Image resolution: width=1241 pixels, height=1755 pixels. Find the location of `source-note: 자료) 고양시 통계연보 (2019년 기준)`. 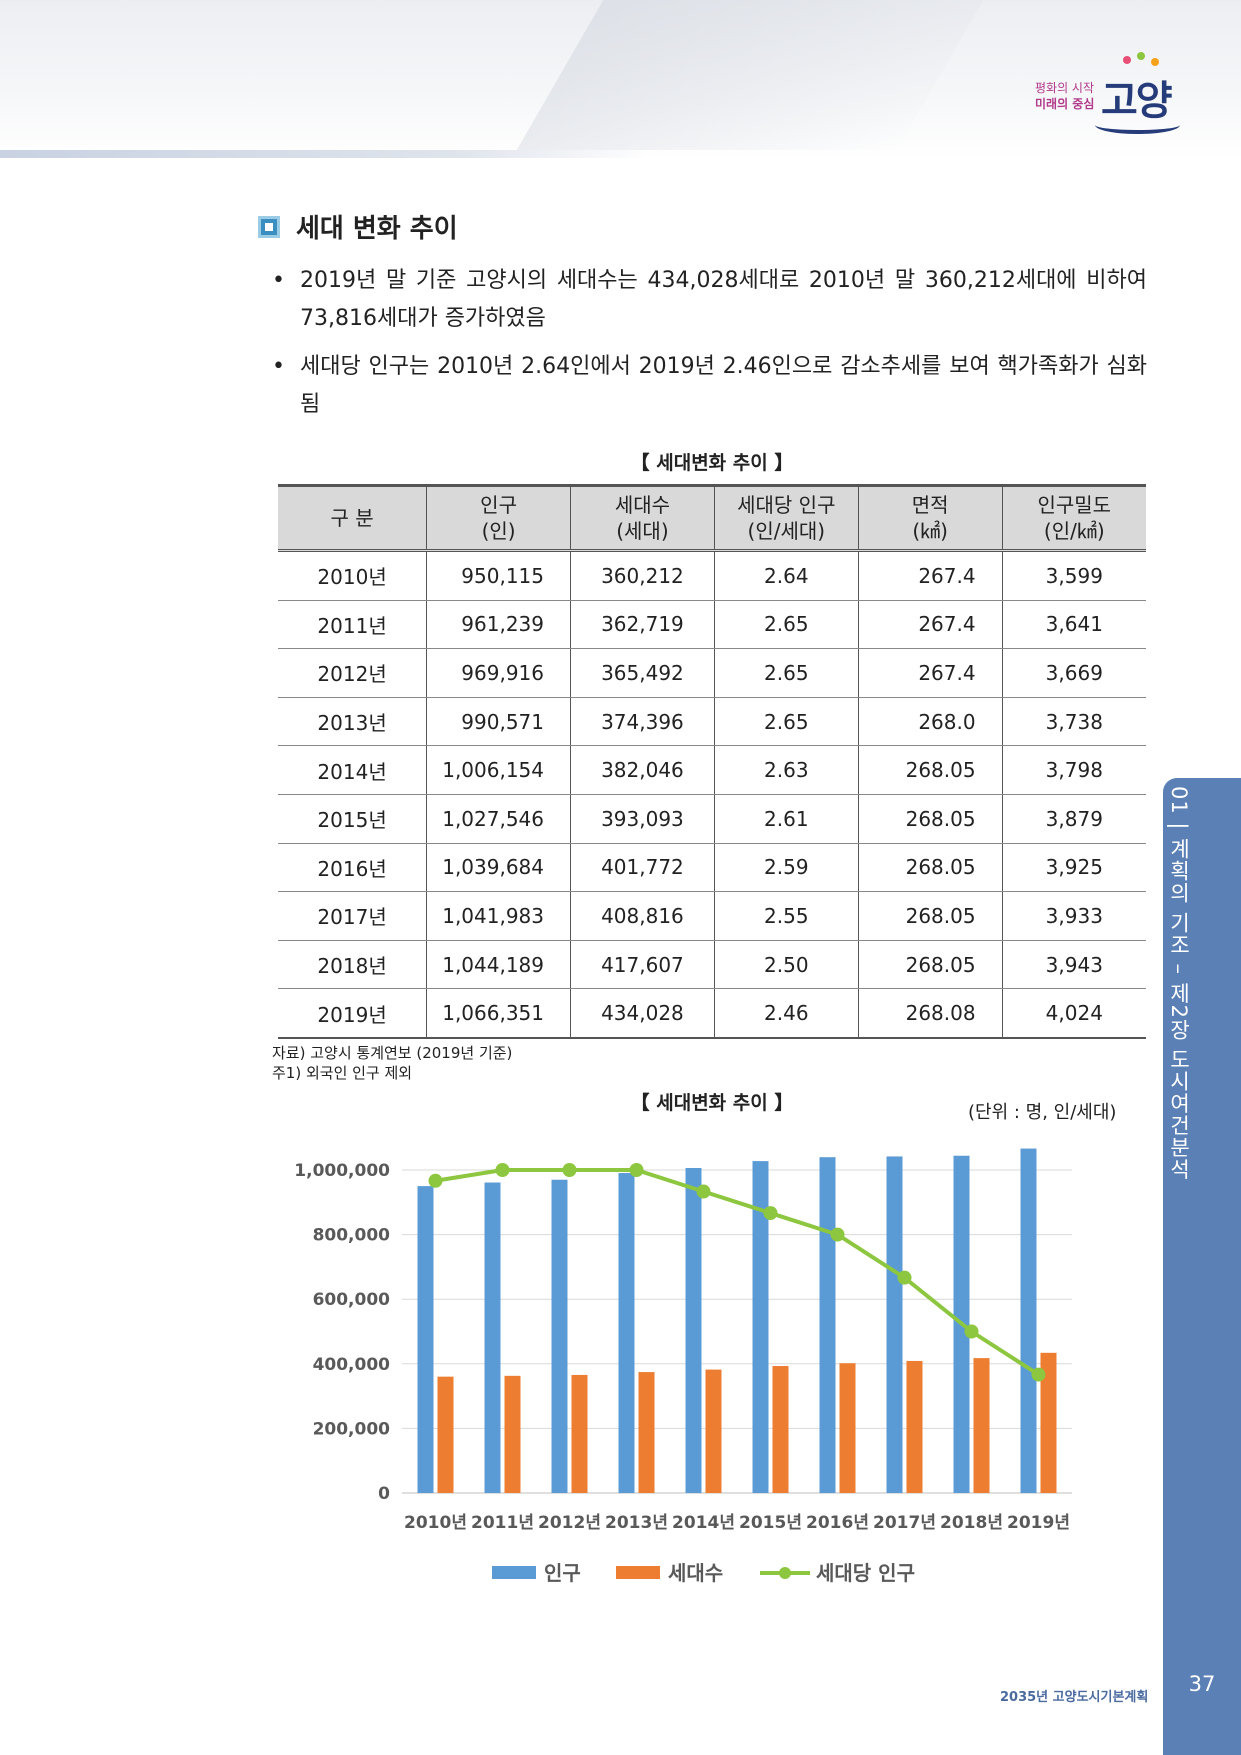

source-note: 자료) 고양시 통계연보 (2019년 기준) is located at coordinates (392, 1053).